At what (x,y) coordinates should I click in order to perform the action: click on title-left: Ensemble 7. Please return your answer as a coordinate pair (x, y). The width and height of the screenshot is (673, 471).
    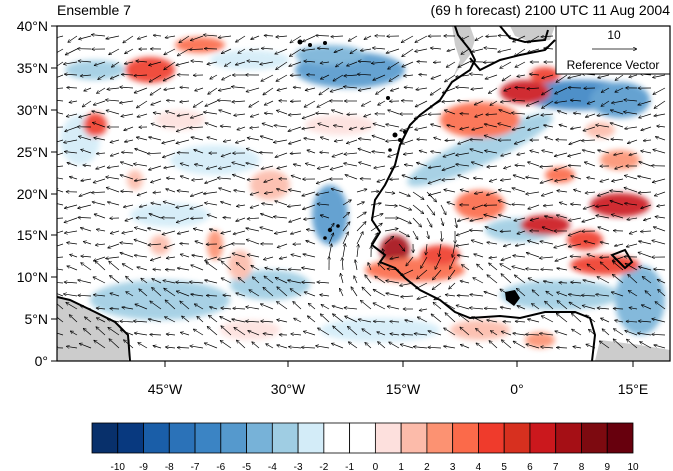
    Looking at the image, I should click on (94, 10).